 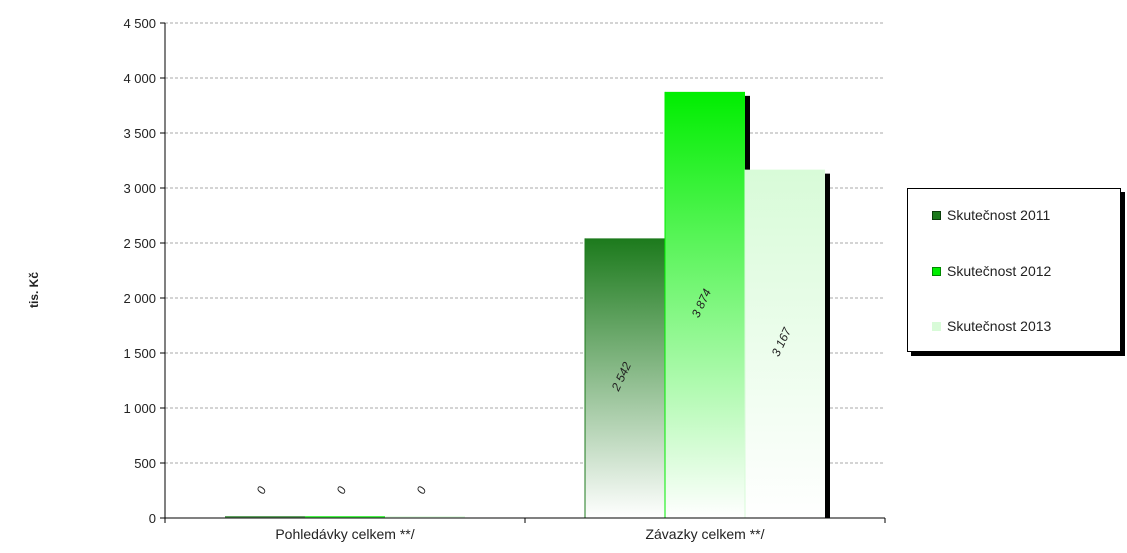 What do you see at coordinates (139, 78) in the screenshot?
I see `y-tick-label: 4 000` at bounding box center [139, 78].